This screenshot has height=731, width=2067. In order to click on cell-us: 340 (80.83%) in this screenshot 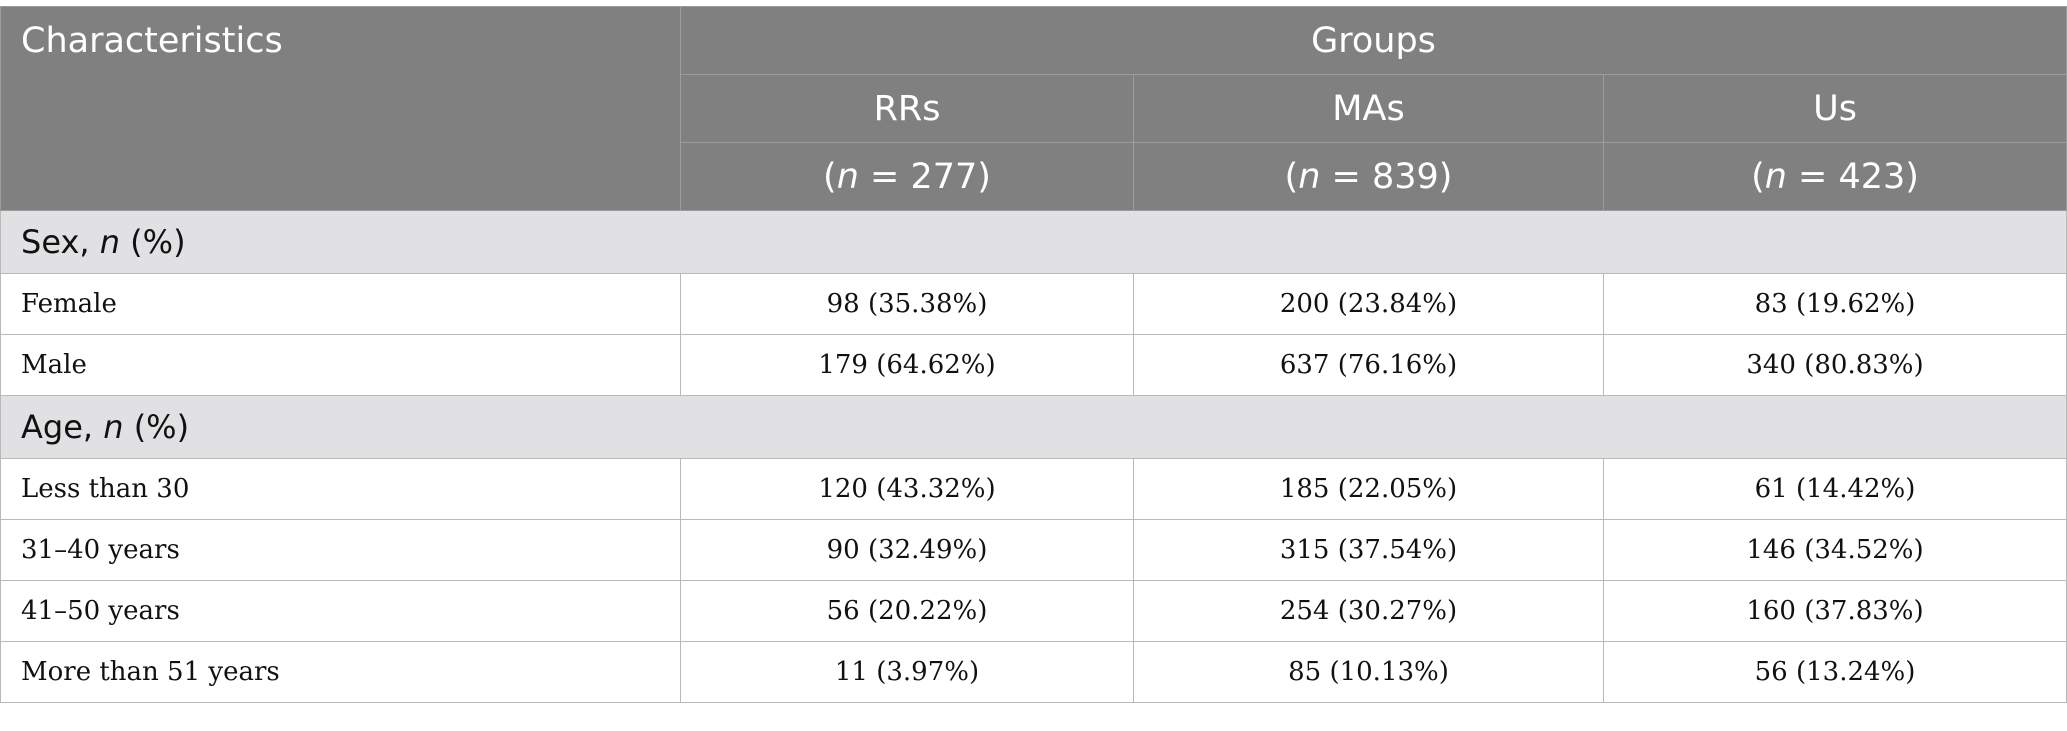, I will do `click(1834, 365)`.